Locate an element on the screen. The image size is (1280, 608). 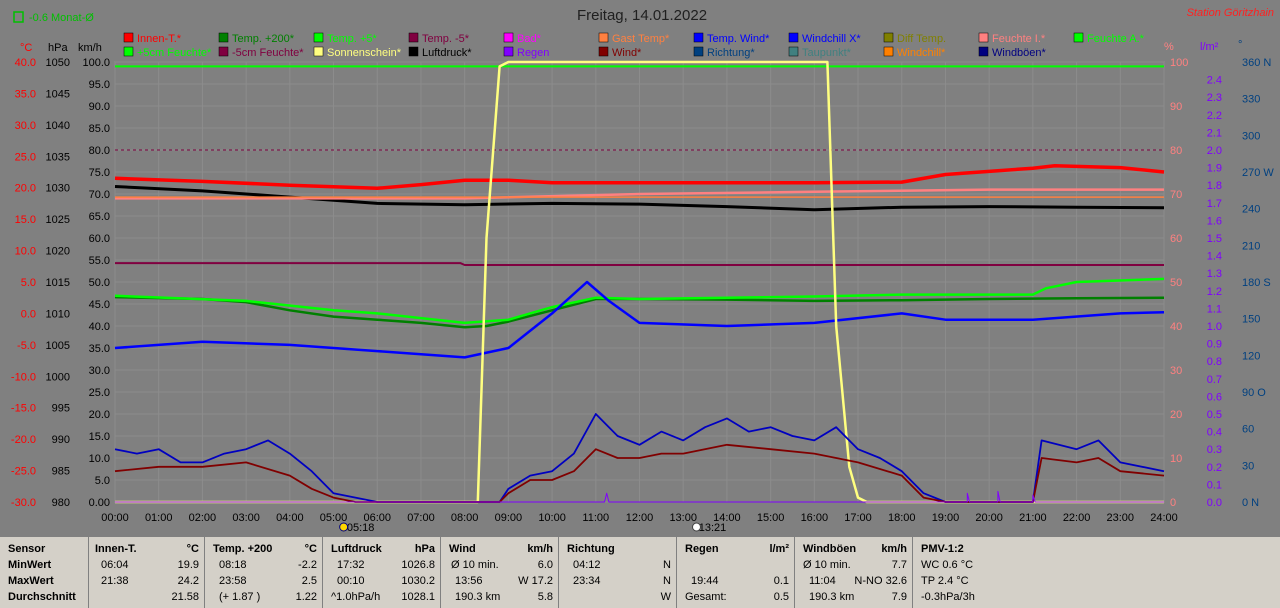
humidity-tick-label: 30 is located at coordinates (1176, 371).